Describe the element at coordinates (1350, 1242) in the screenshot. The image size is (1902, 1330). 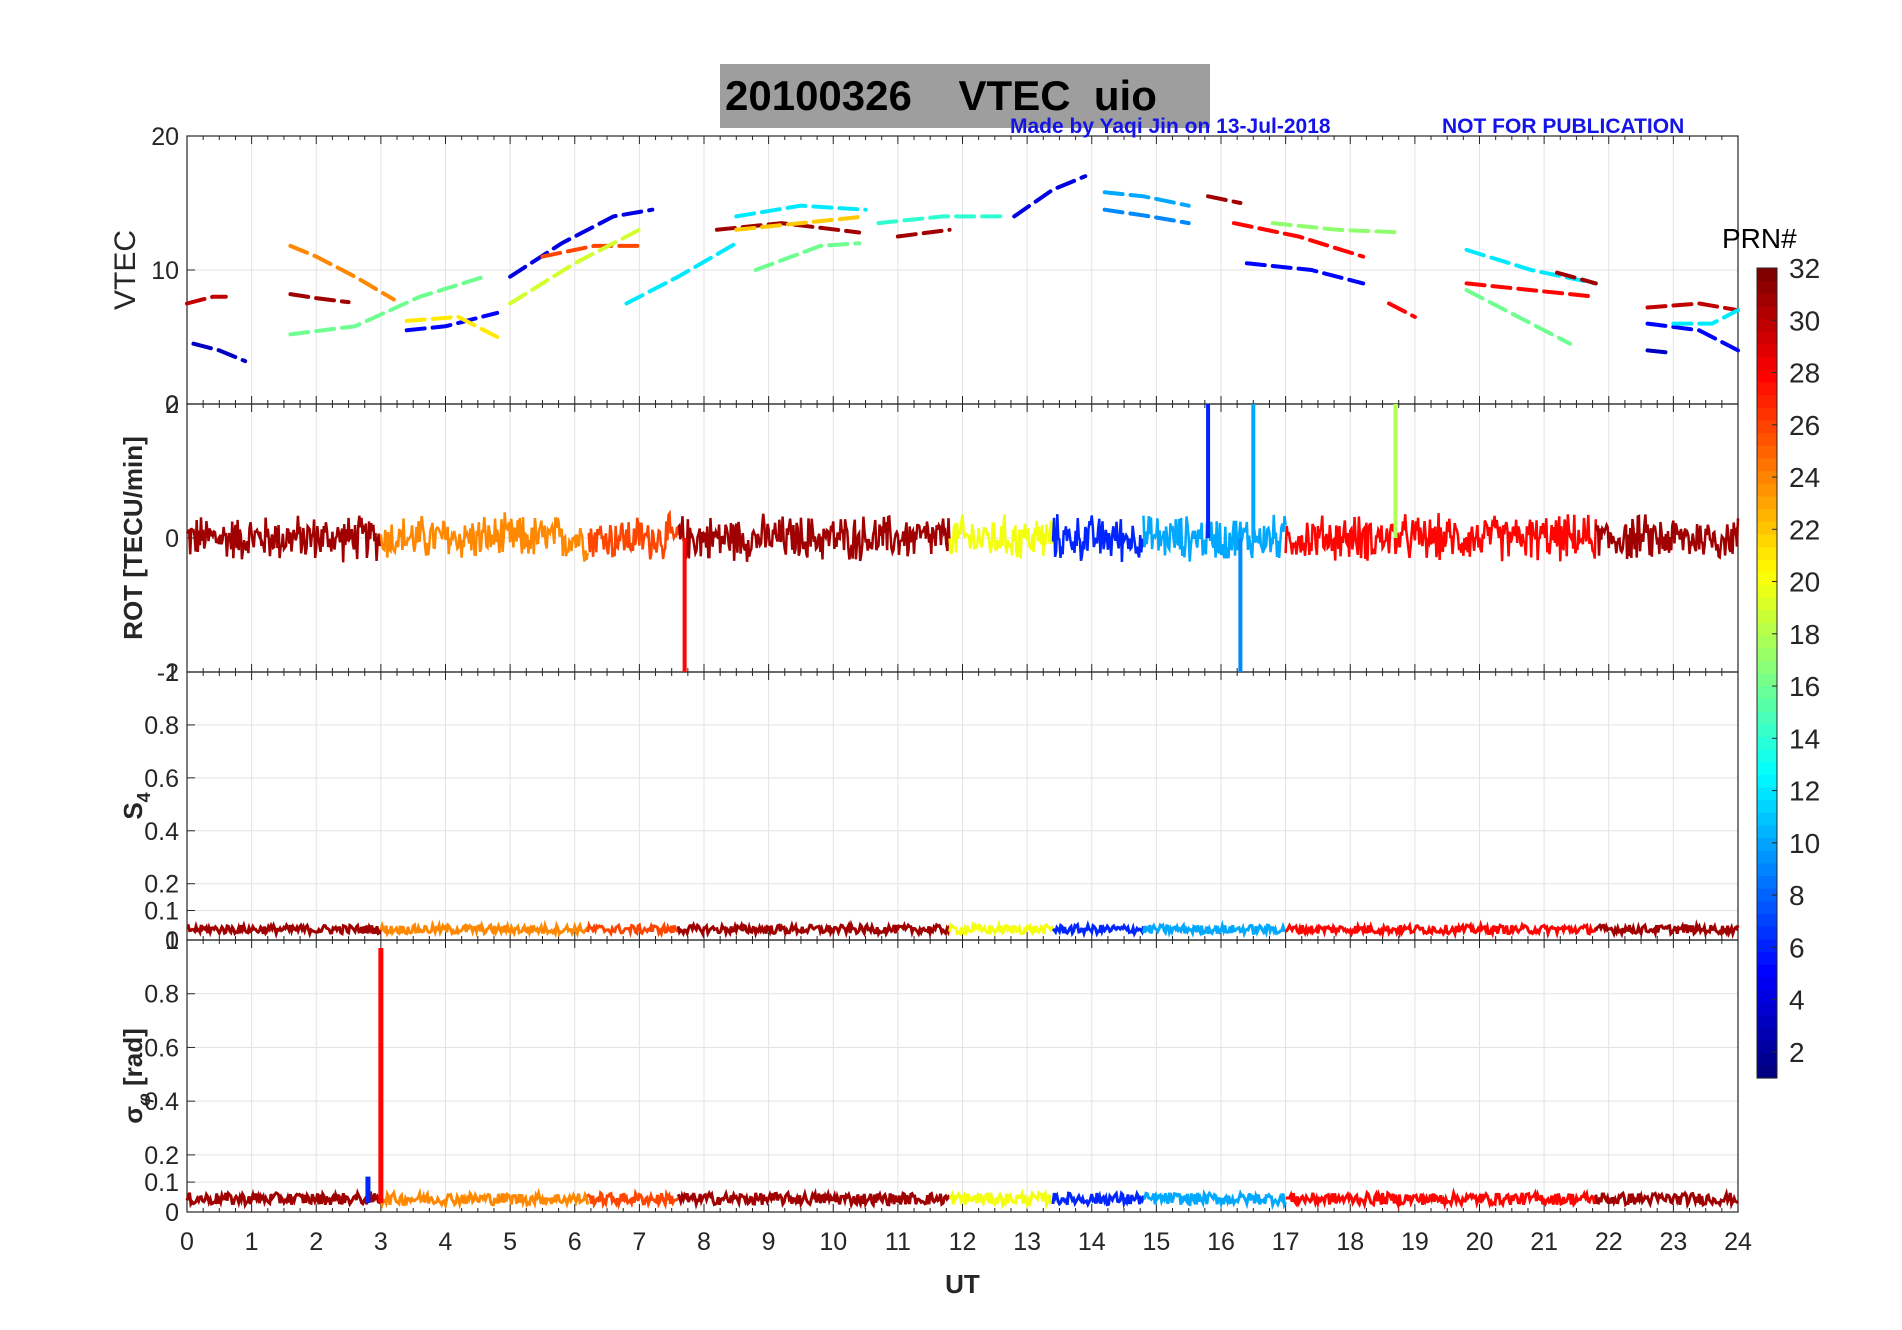
I see `x-tick-label: 18` at that location.